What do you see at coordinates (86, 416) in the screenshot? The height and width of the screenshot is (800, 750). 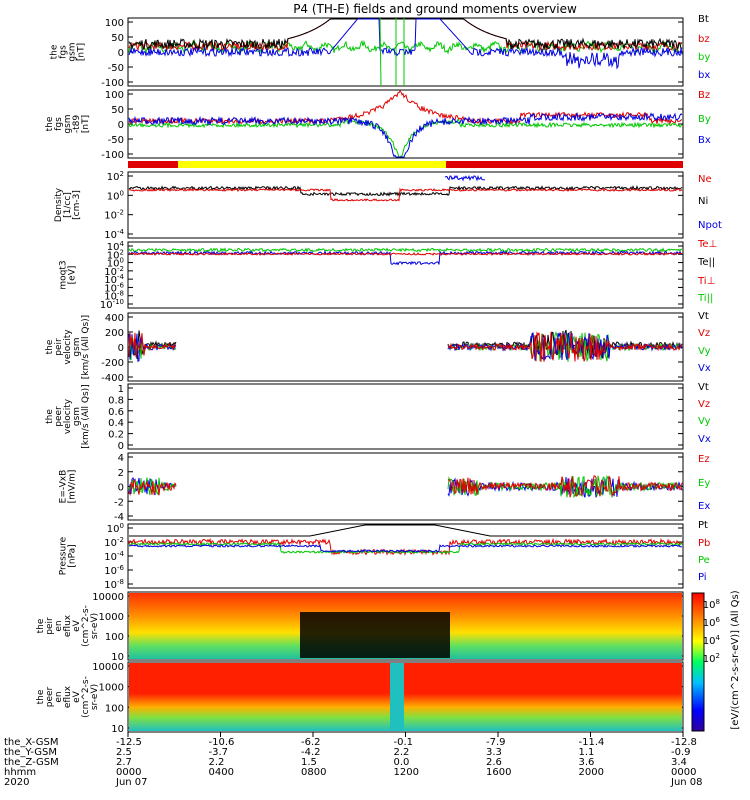 I see `panel-ylabel: [km/s (All Qs)]` at bounding box center [86, 416].